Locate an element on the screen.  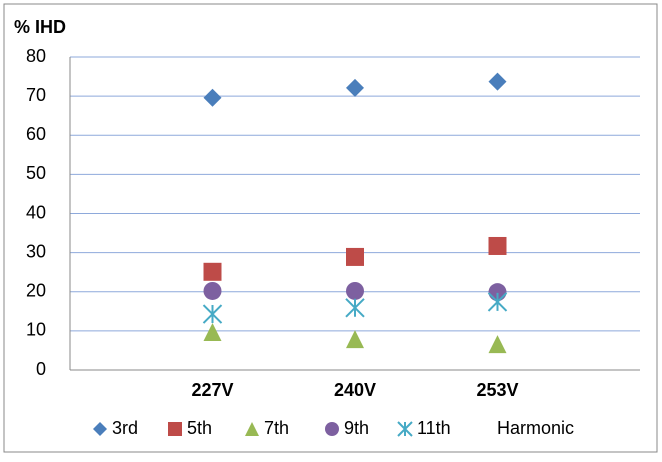
legend-label: Harmonic is located at coordinates (535, 428).